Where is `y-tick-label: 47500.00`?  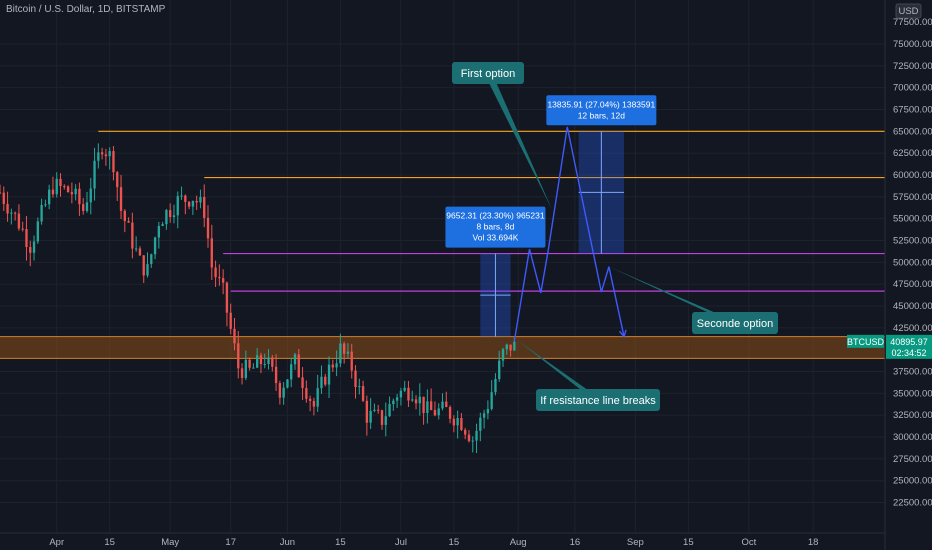
y-tick-label: 47500.00 is located at coordinates (912, 284).